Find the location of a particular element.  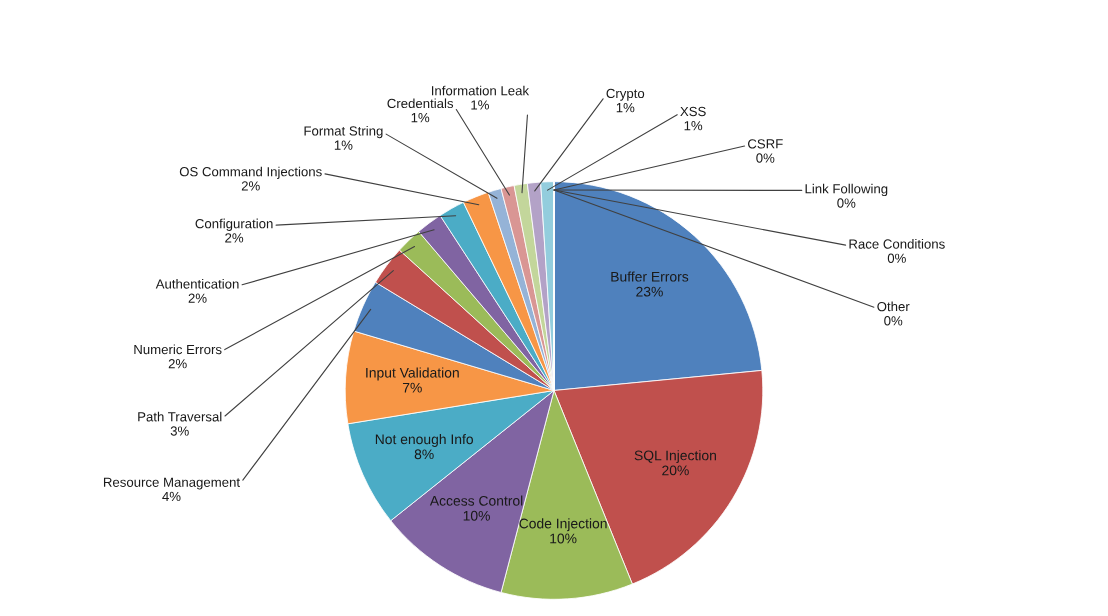

slice-label: OS Command Injections is located at coordinates (250, 172).